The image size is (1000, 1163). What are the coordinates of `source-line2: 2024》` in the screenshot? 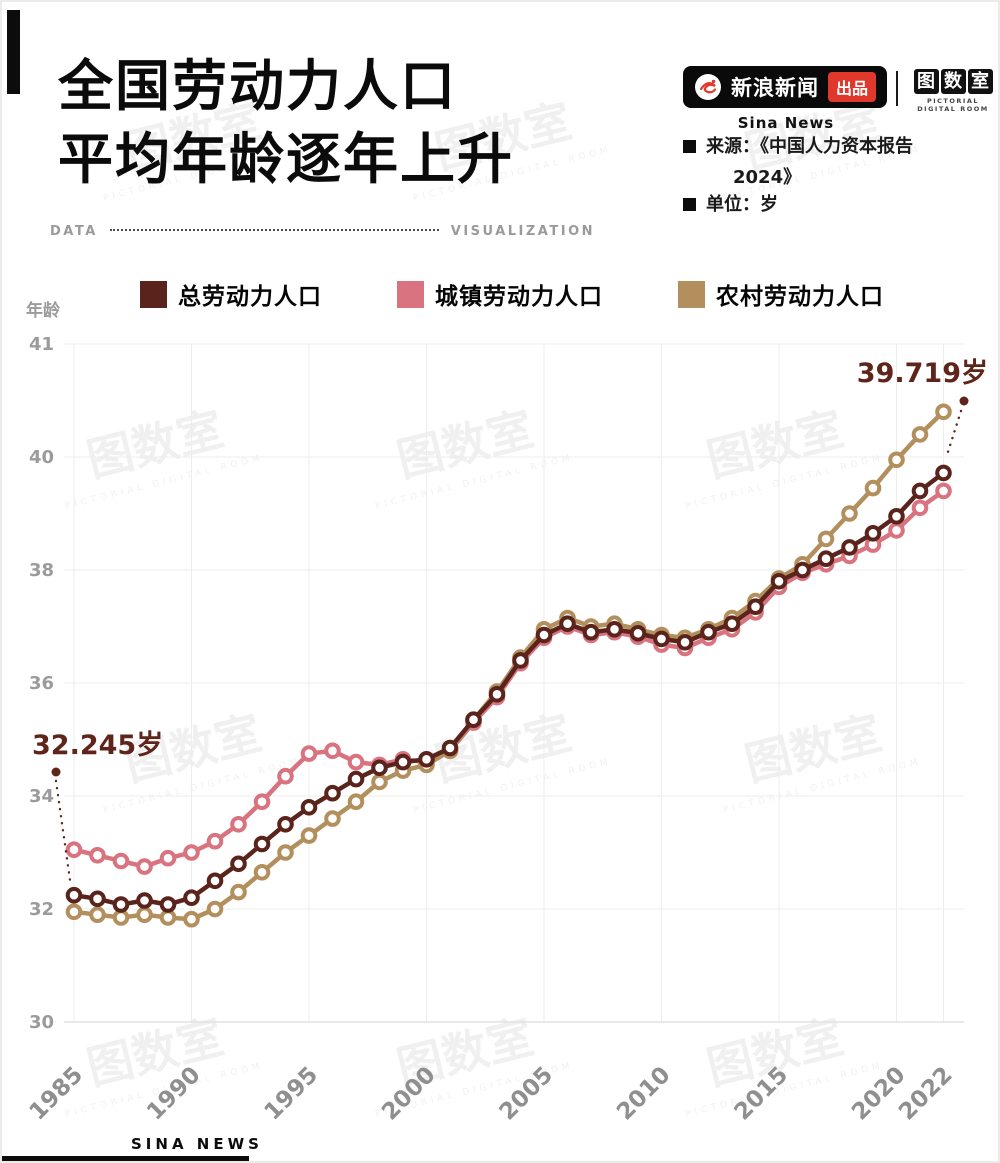 It's located at (767, 177).